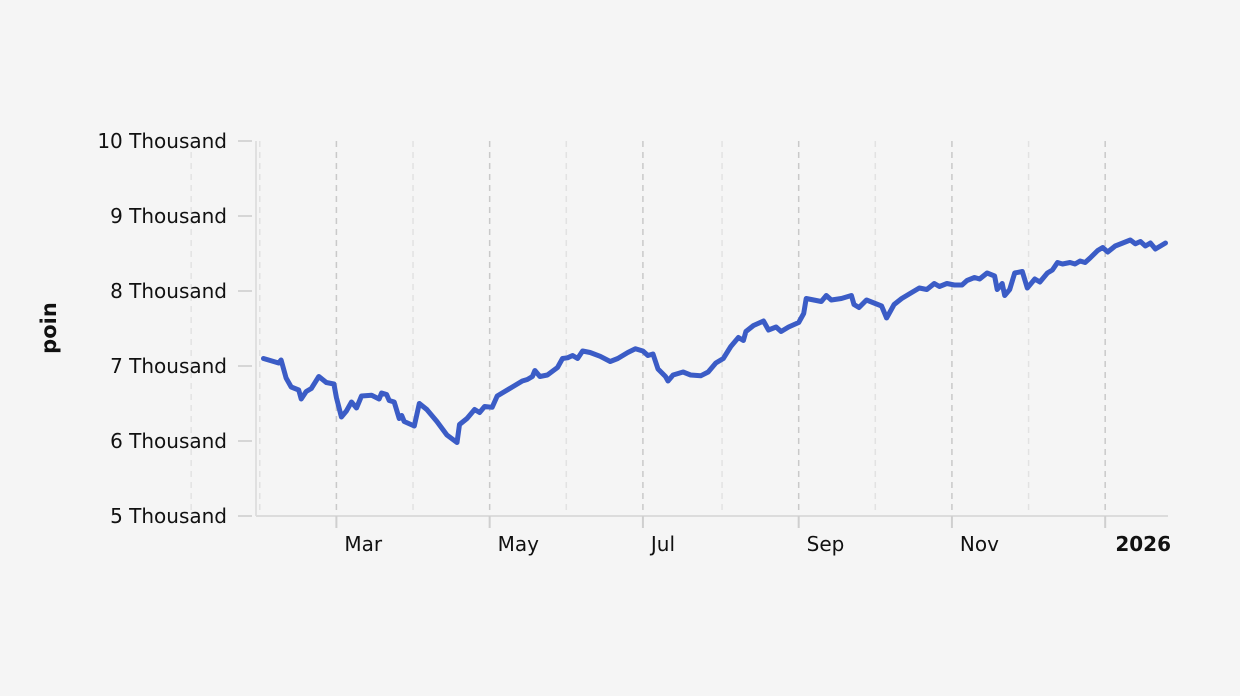 The image size is (1240, 696). I want to click on y-tick-label: 9 Thousand, so click(168, 216).